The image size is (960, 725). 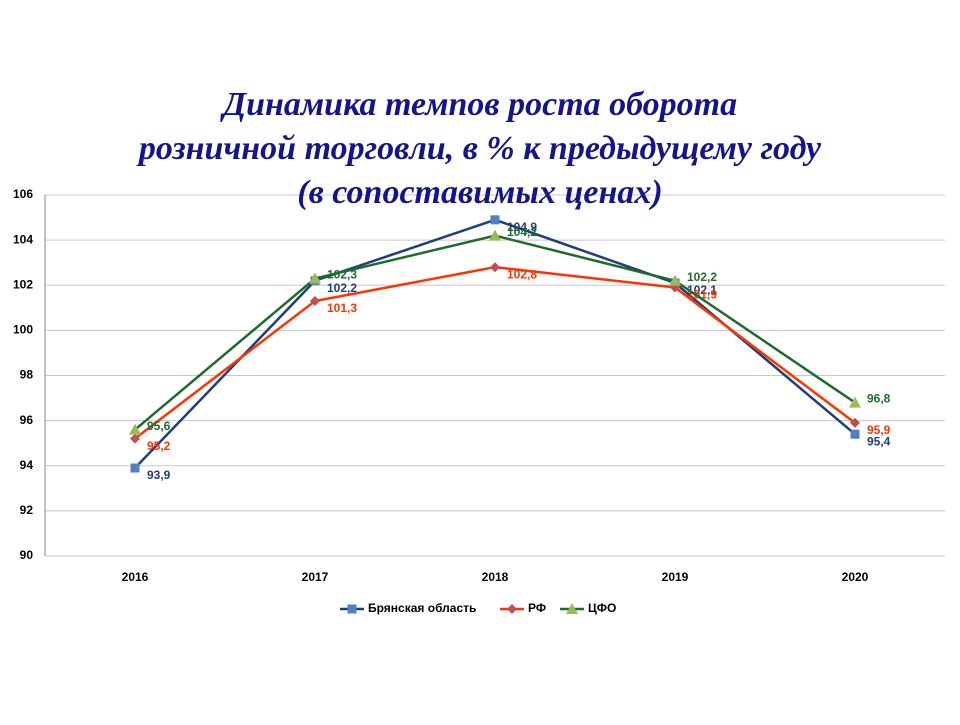 What do you see at coordinates (522, 227) in the screenshot?
I see `data-label: 104,9` at bounding box center [522, 227].